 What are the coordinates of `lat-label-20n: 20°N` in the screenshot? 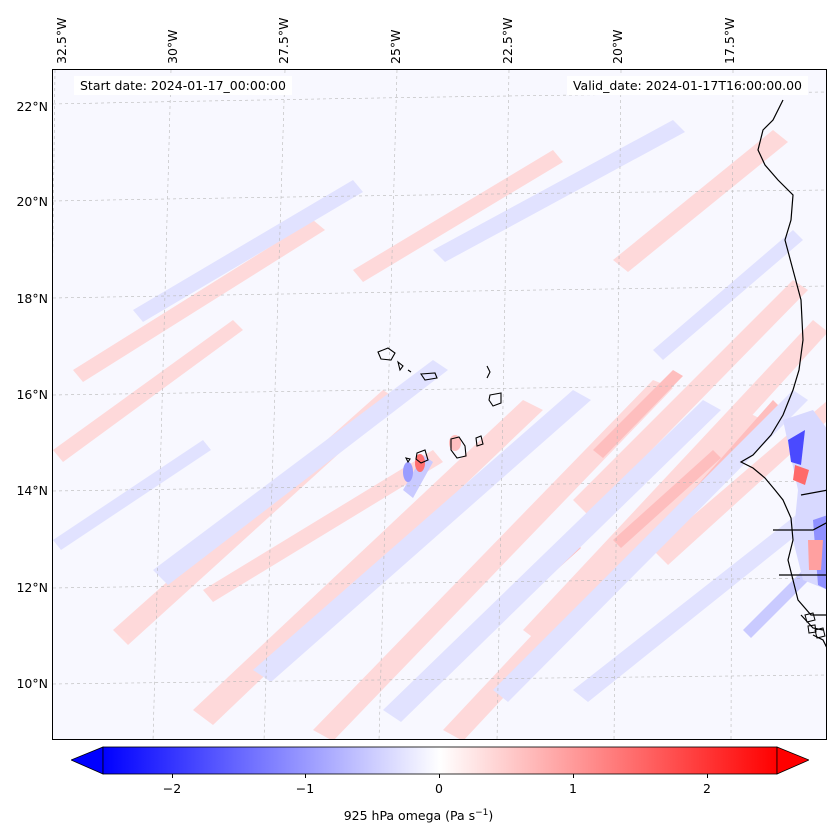 It's located at (32, 201).